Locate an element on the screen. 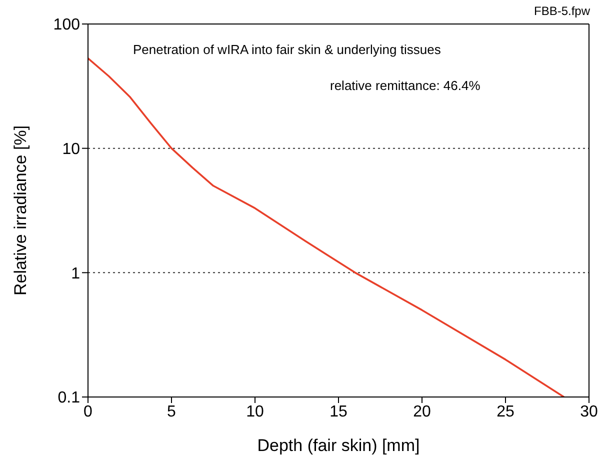 This screenshot has height=469, width=601. x-tick-label: 30 is located at coordinates (589, 411).